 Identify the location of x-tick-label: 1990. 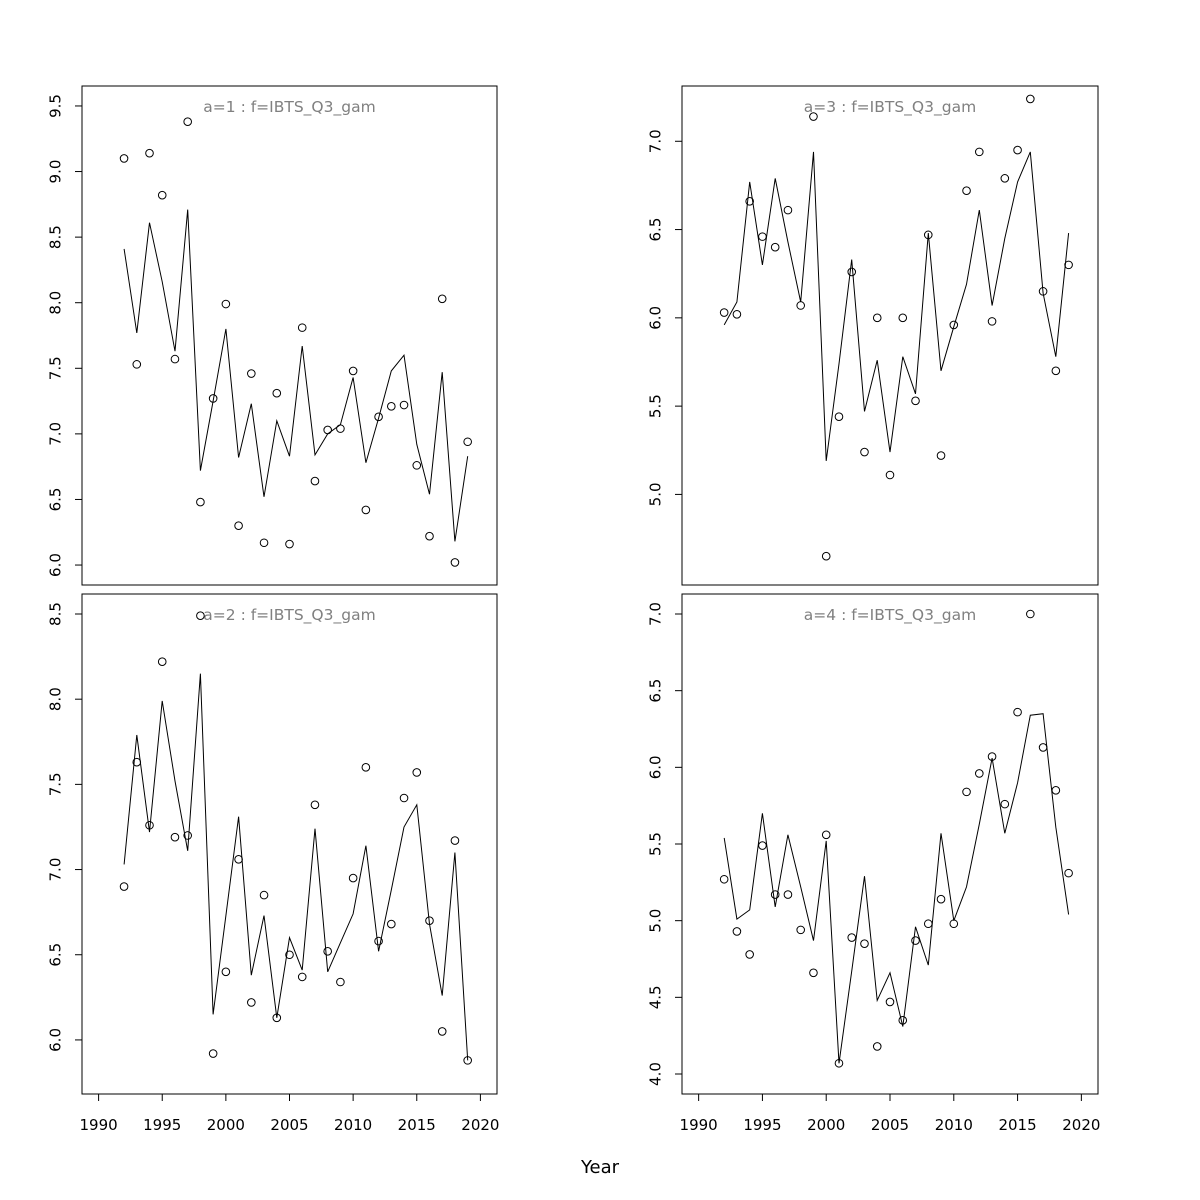
(699, 1125).